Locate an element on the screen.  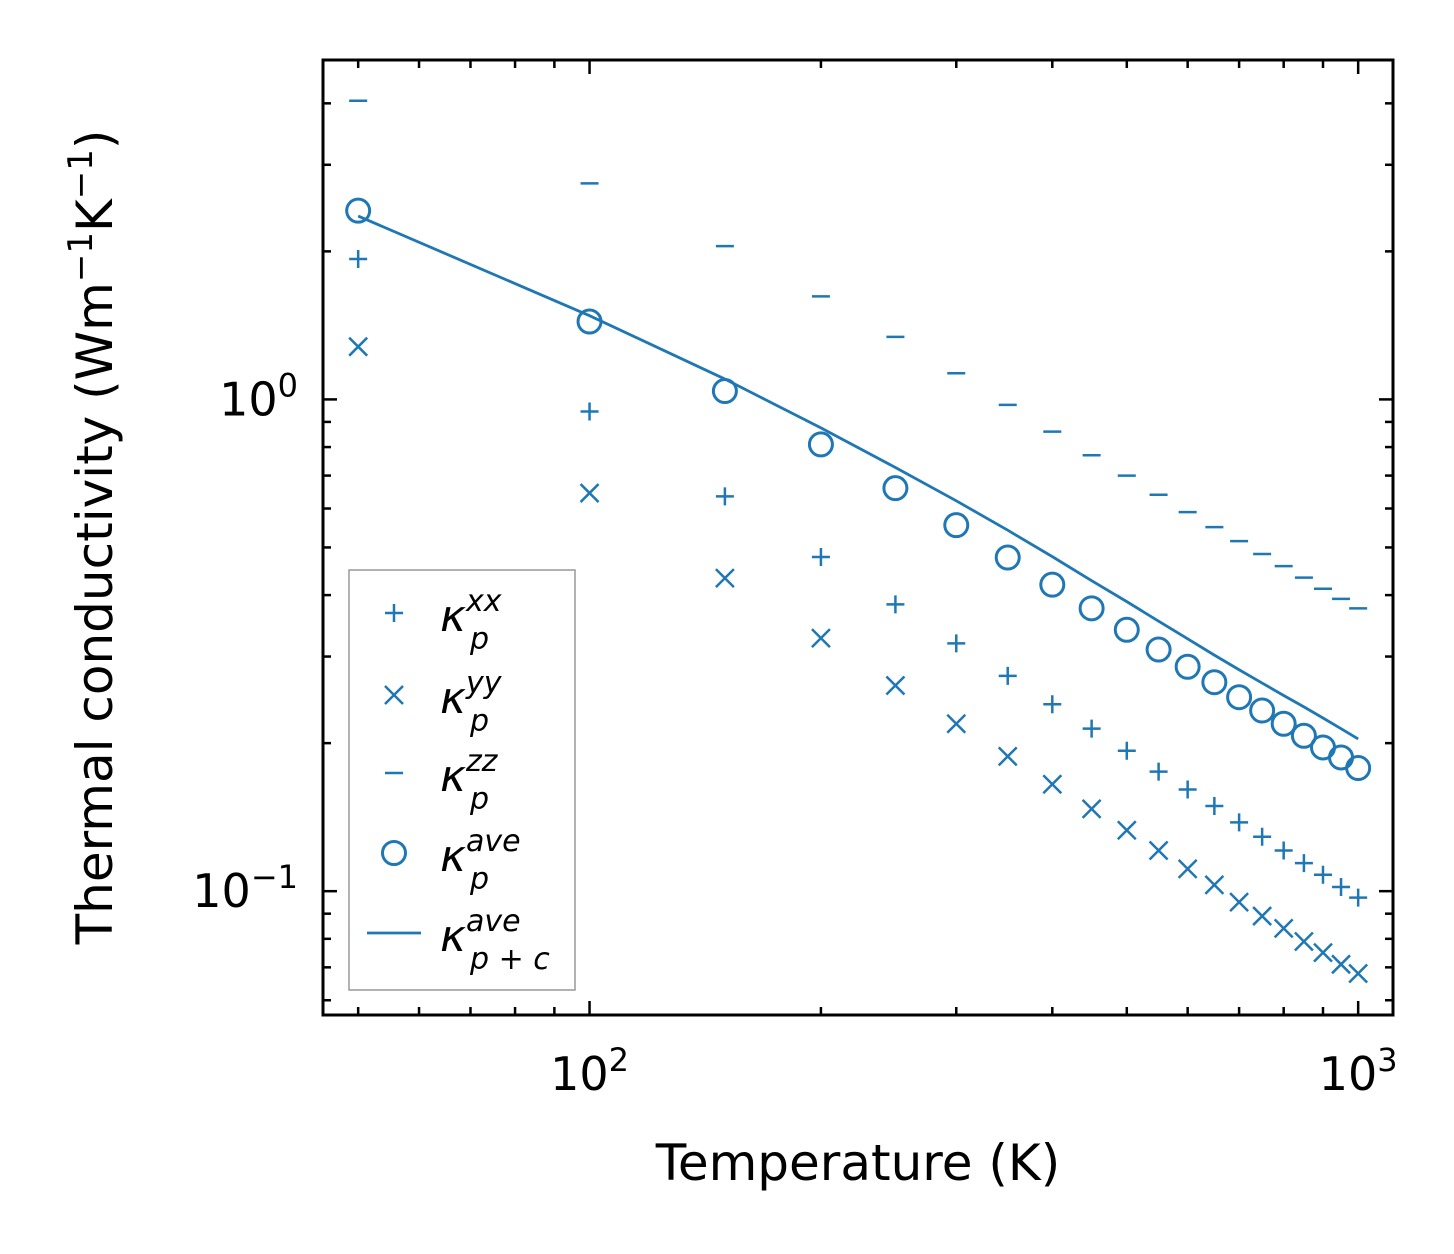
y-label-part-3: ) is located at coordinates (95, 140).